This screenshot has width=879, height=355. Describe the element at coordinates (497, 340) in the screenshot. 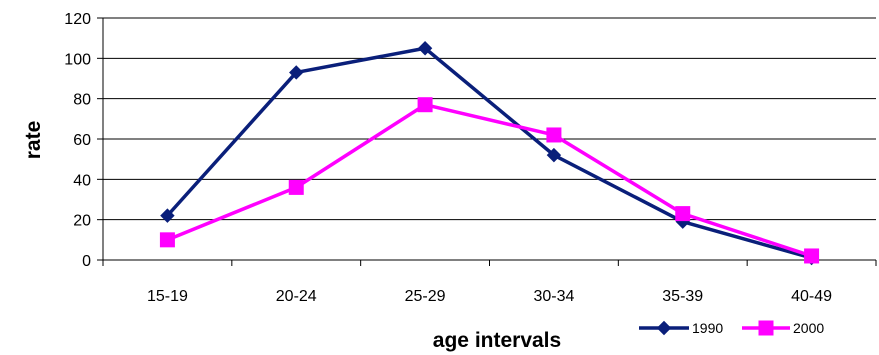

I see `x-axis-title: age intervals` at that location.